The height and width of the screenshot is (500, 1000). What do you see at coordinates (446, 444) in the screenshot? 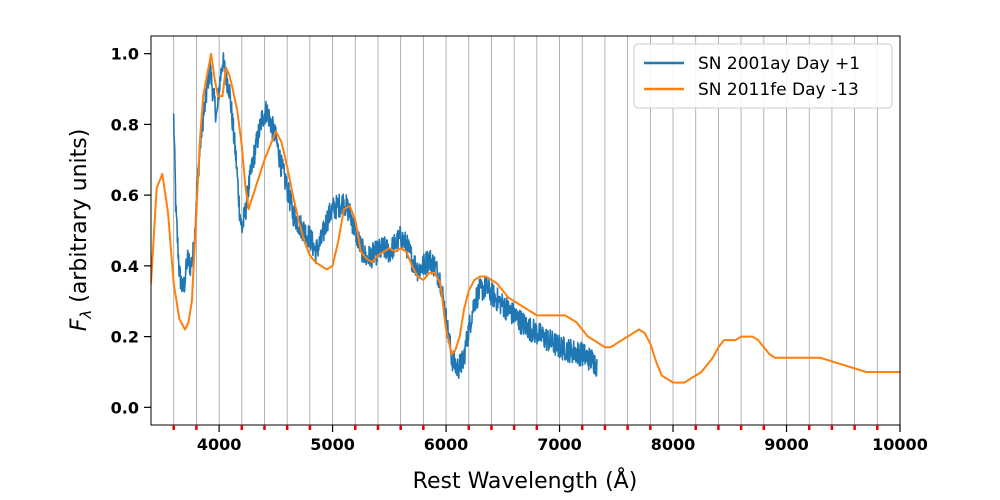
I see `x-tick-label-6000: 6000` at bounding box center [446, 444].